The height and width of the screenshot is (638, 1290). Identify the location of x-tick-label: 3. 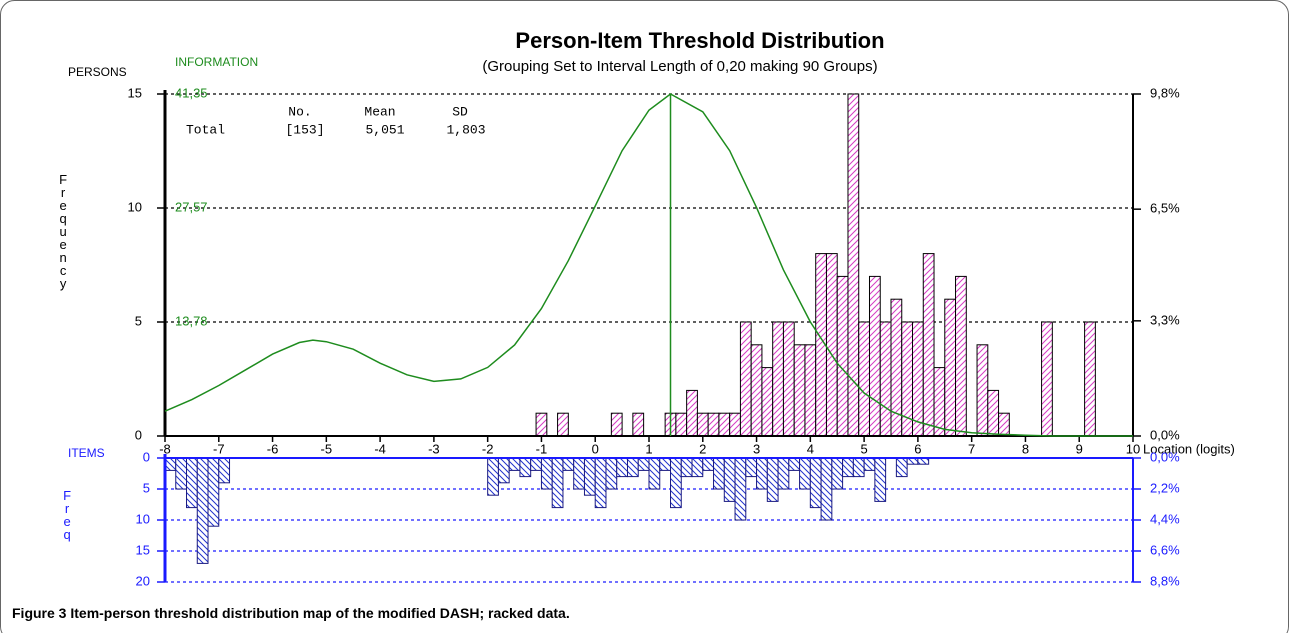
(756, 448).